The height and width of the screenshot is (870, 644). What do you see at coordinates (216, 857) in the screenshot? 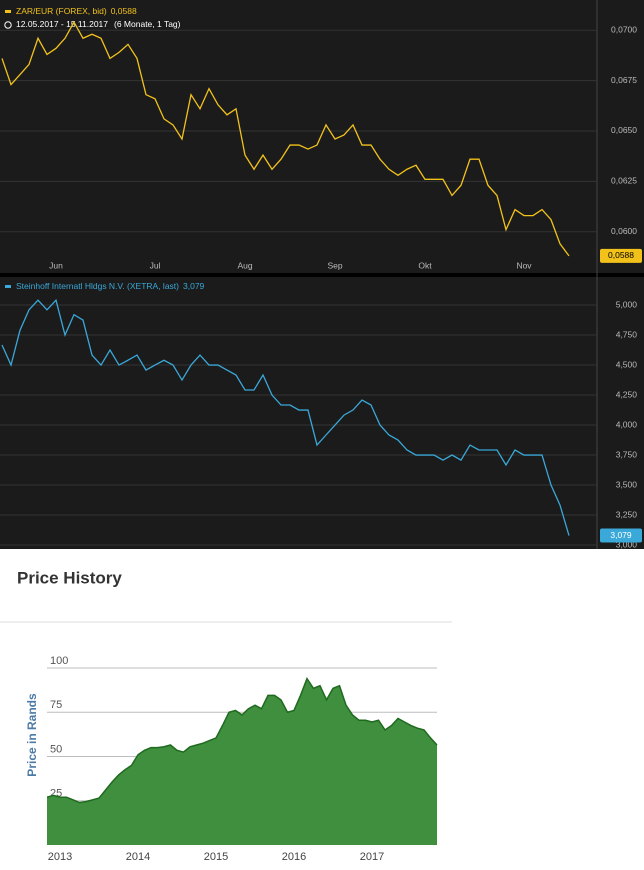
I see `x-tick-label: 2015` at bounding box center [216, 857].